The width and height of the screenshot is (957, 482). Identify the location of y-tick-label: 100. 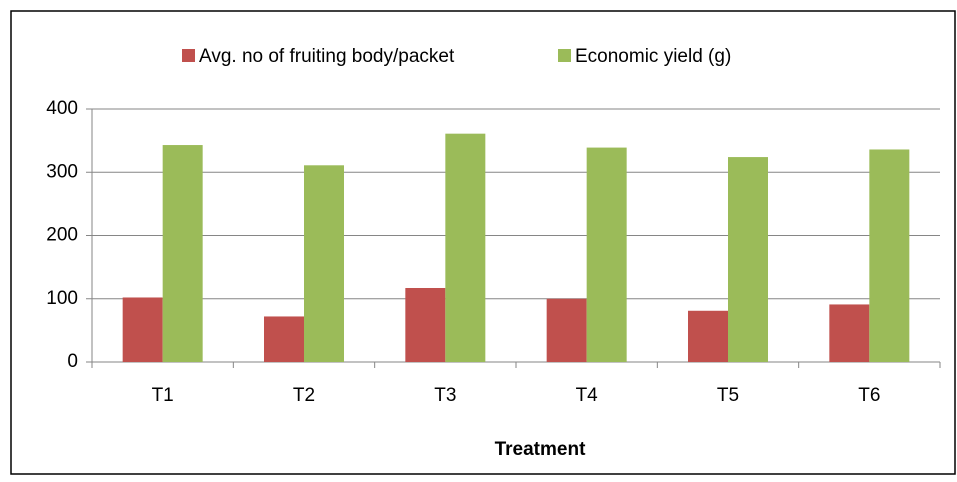
(62, 298).